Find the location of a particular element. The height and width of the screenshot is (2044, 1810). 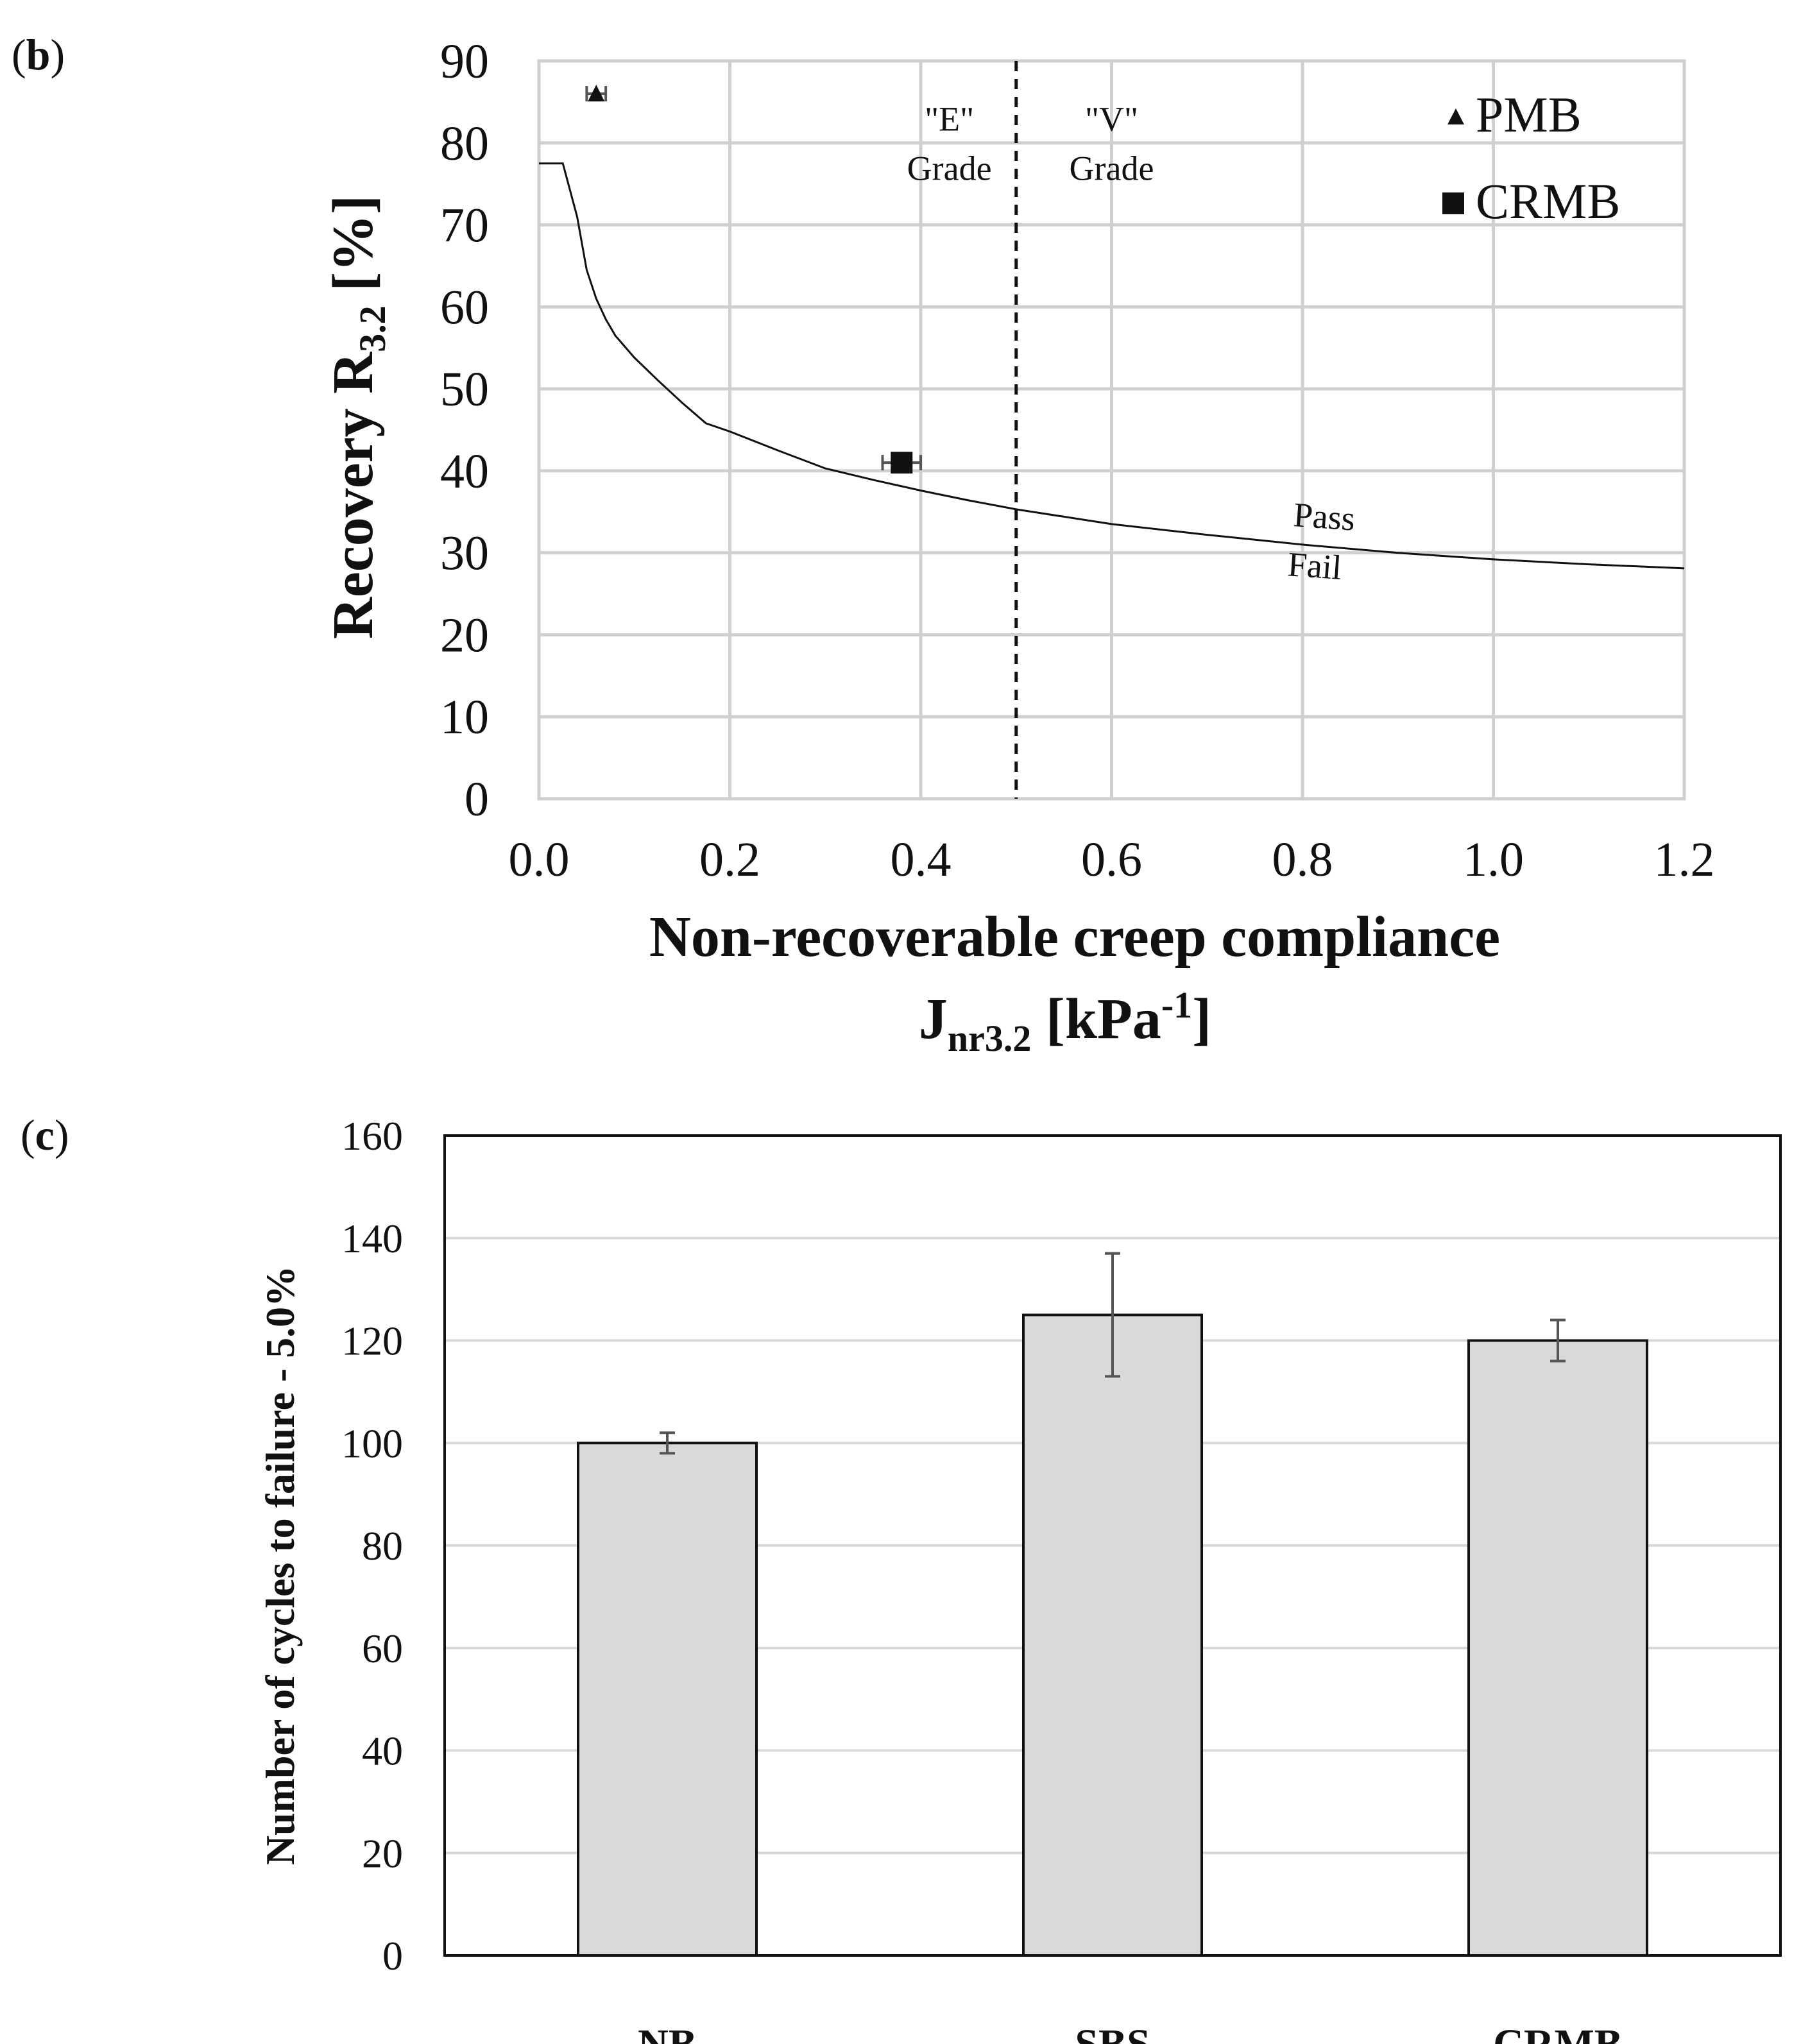

x-title-symbol: J is located at coordinates (933, 1019).